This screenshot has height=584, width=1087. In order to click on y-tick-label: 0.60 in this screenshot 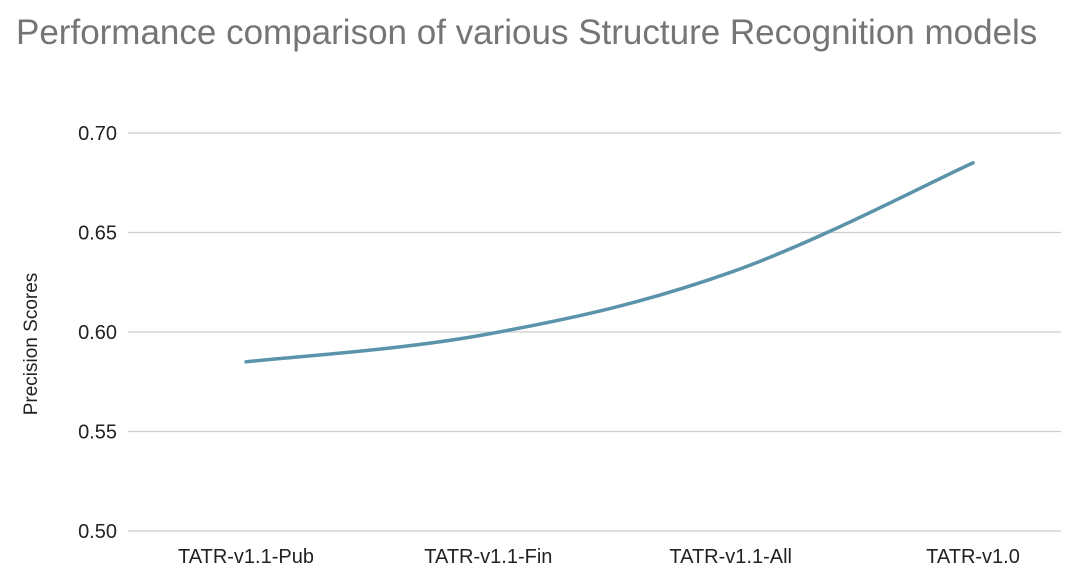, I will do `click(97, 333)`.